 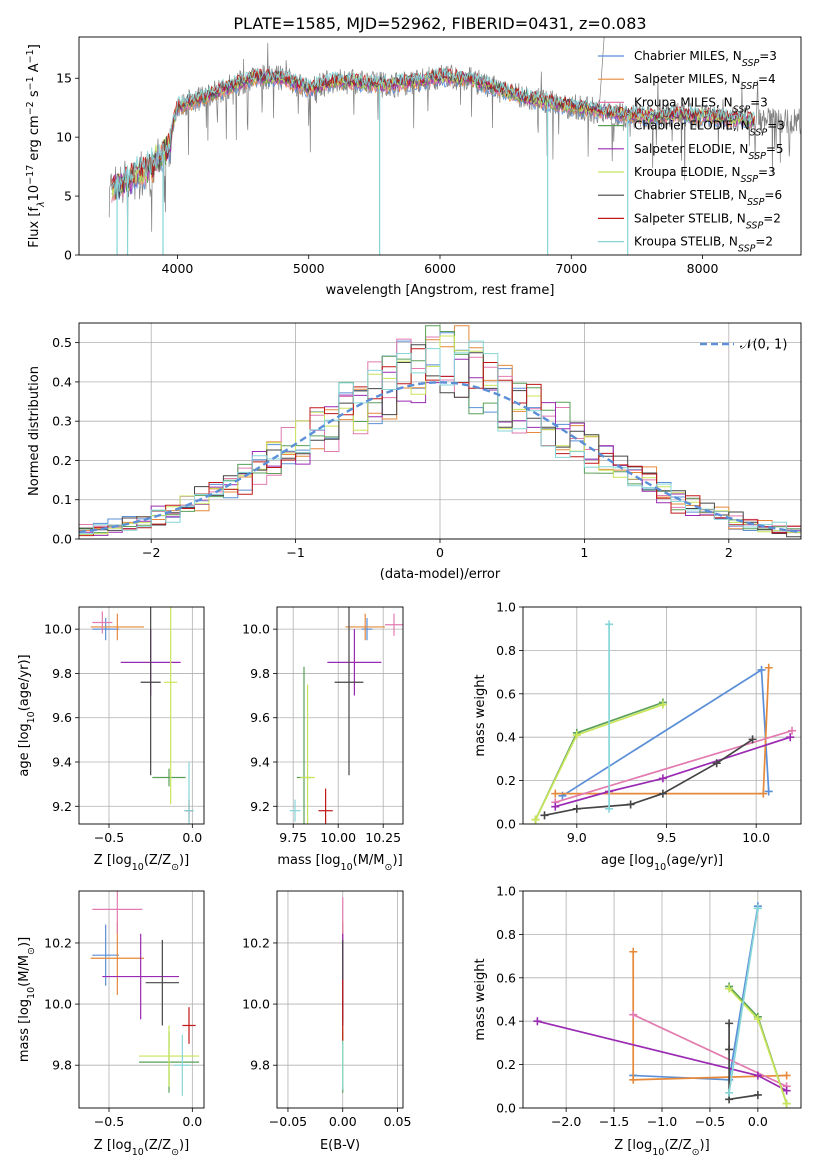 I want to click on y-tick-label: 1.0, so click(x=506, y=607).